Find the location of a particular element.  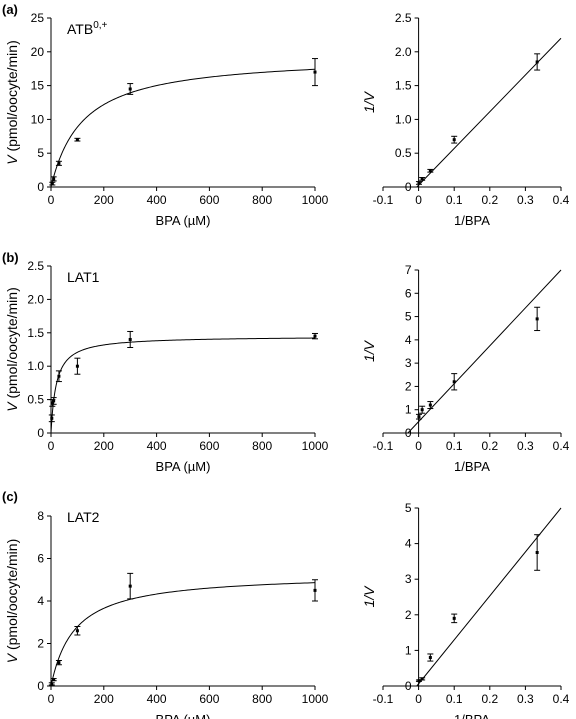

panel-label: (c) is located at coordinates (10, 496).